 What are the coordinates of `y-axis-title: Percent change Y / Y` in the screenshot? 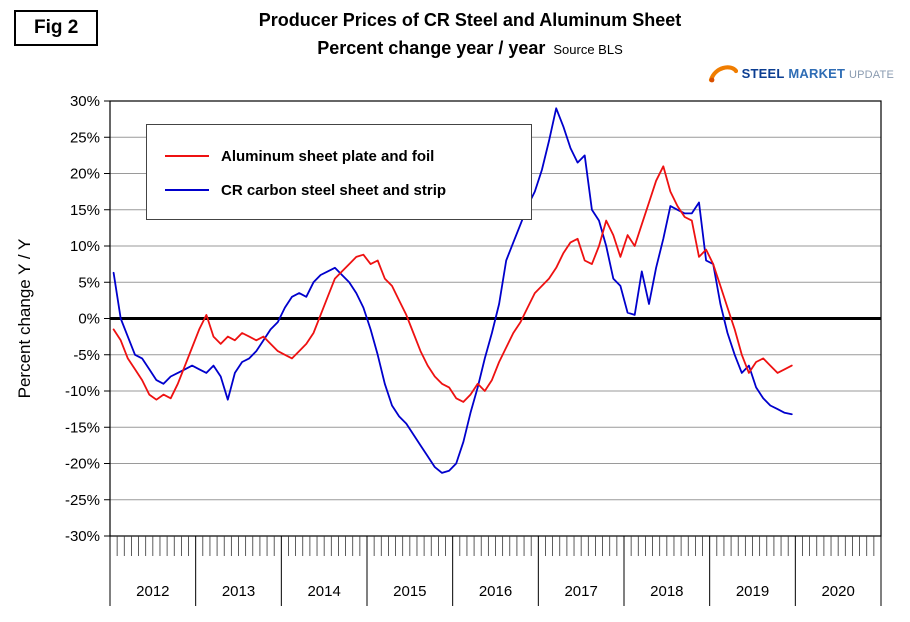 It's located at (24, 319).